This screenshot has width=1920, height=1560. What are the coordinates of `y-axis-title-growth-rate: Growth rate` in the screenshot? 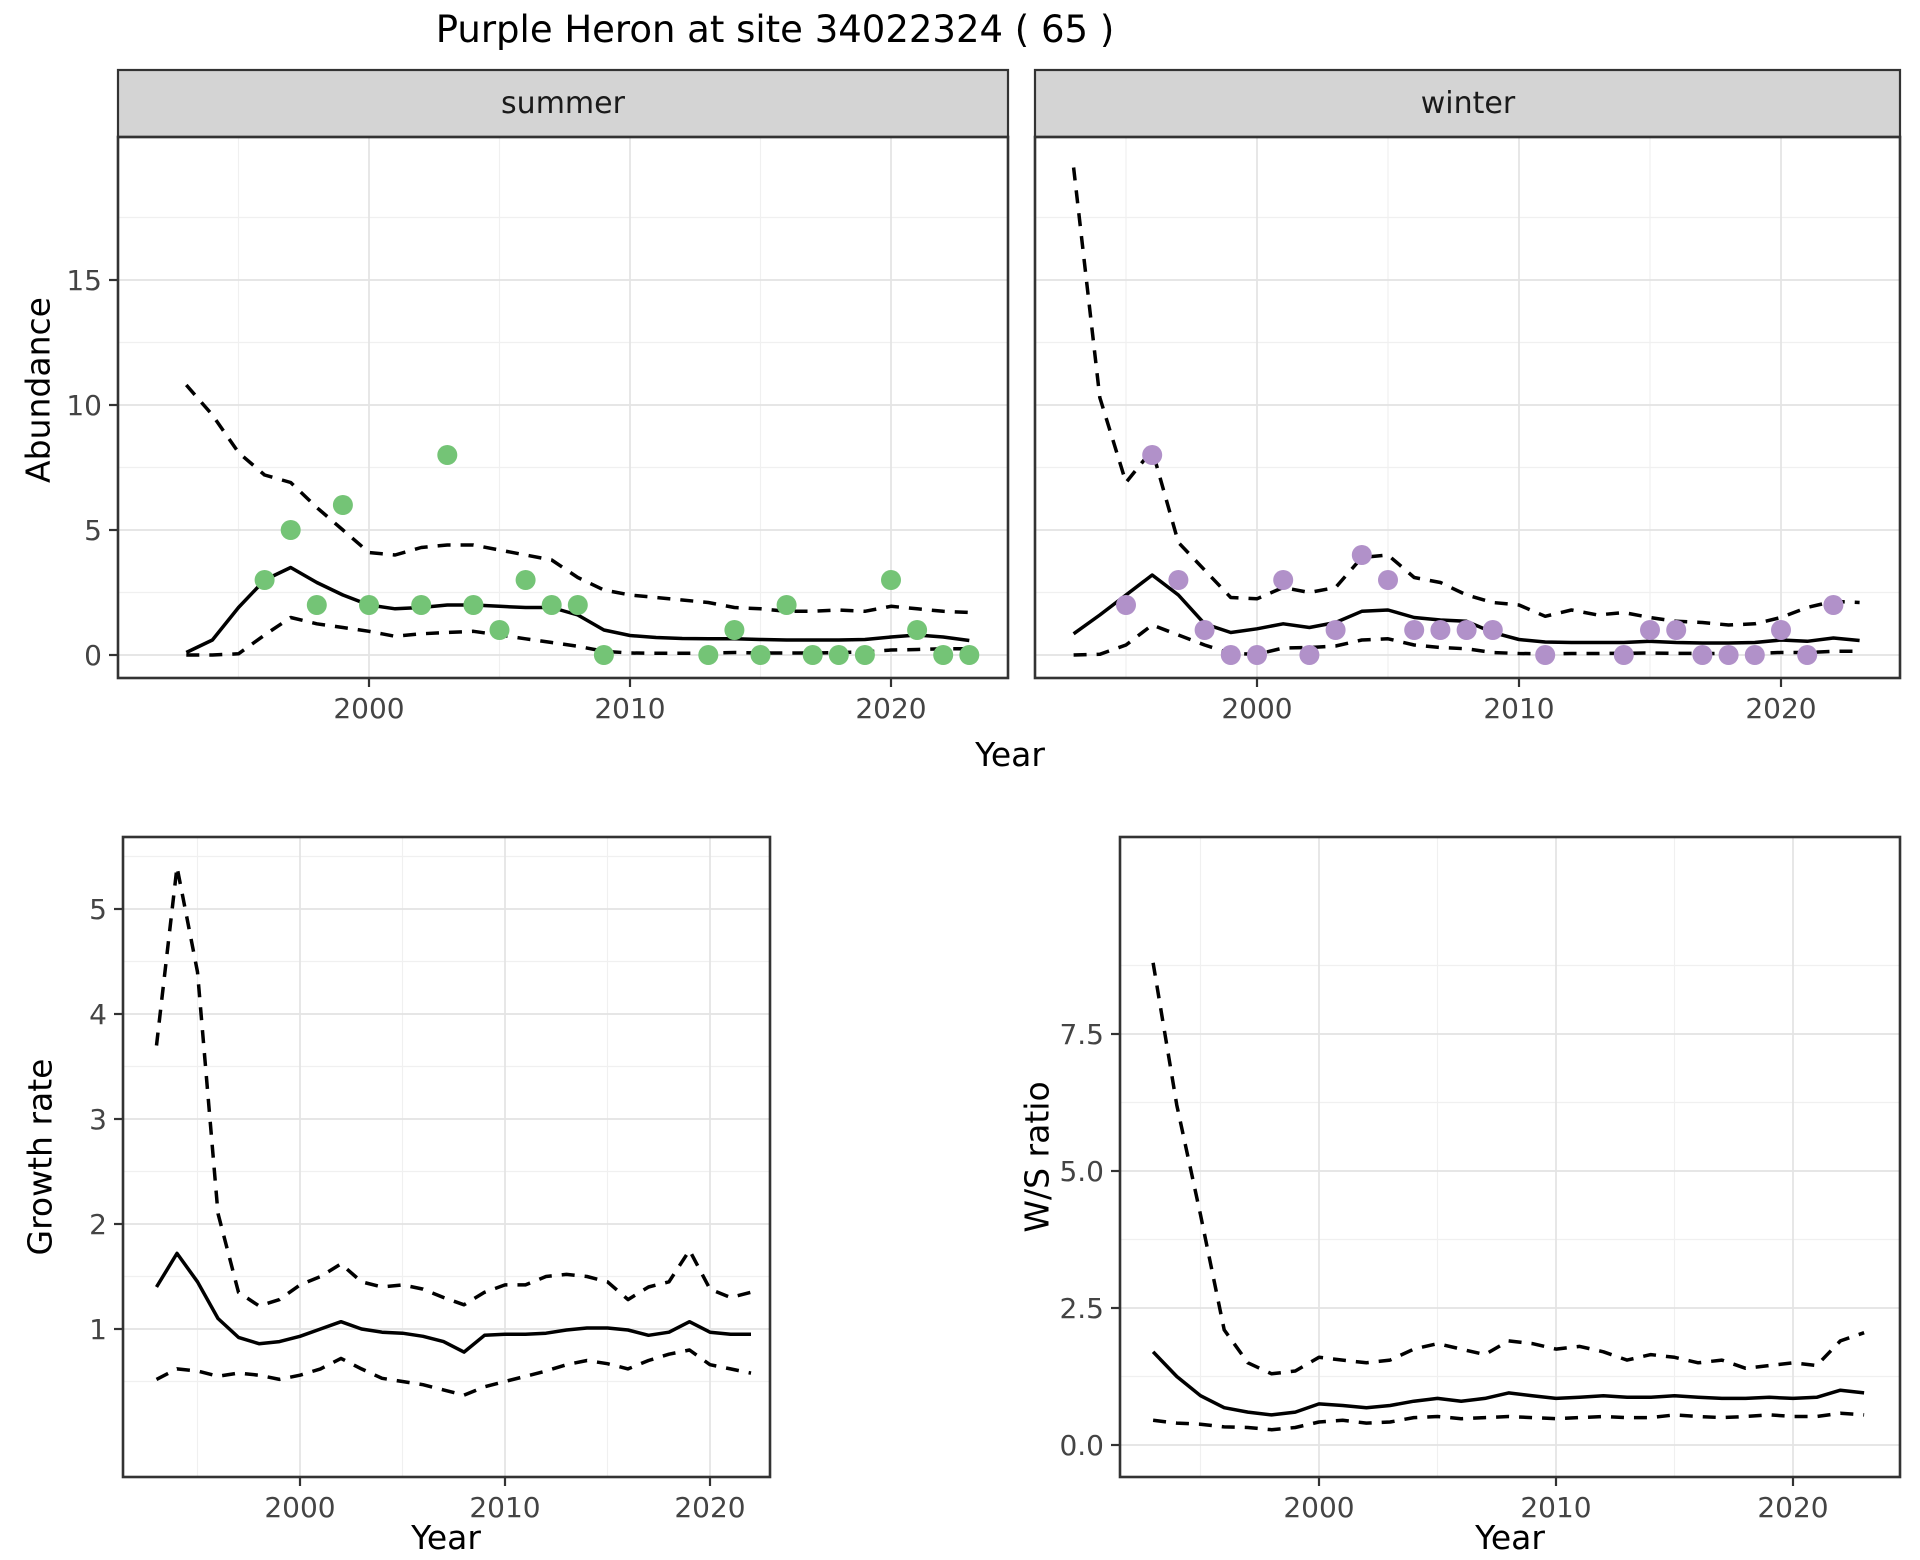 It's located at (40, 1157).